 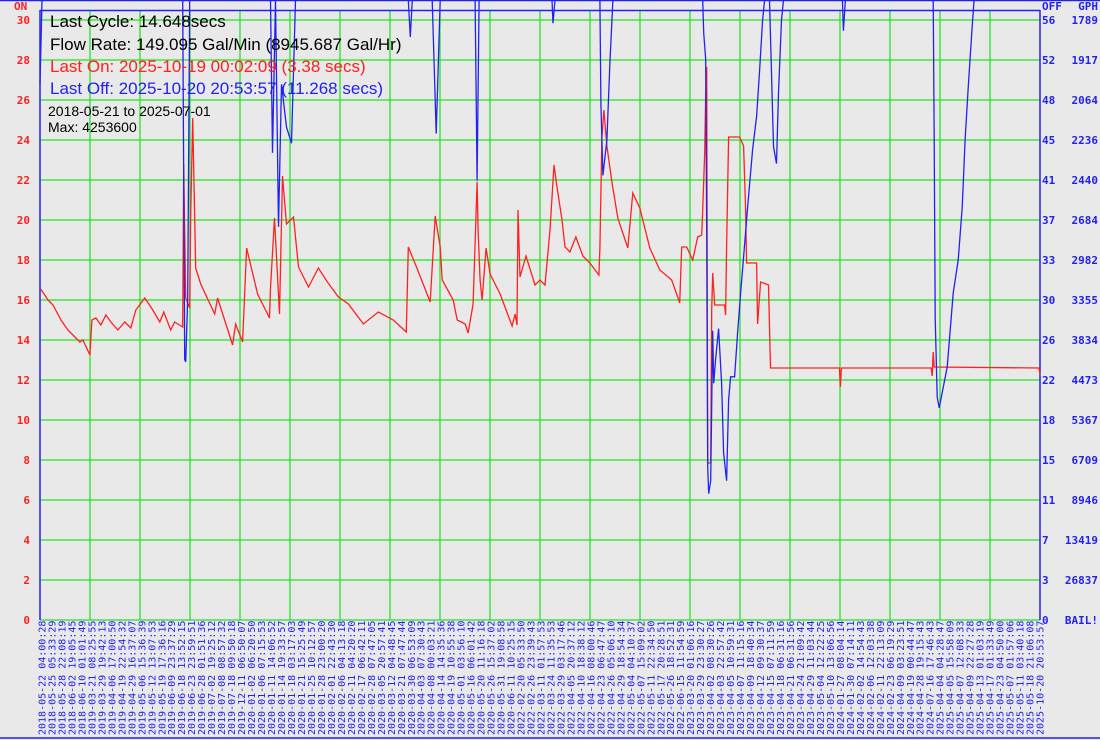 I want to click on x-tick-label: 2023-05-04 12:22:25, so click(x=821, y=678).